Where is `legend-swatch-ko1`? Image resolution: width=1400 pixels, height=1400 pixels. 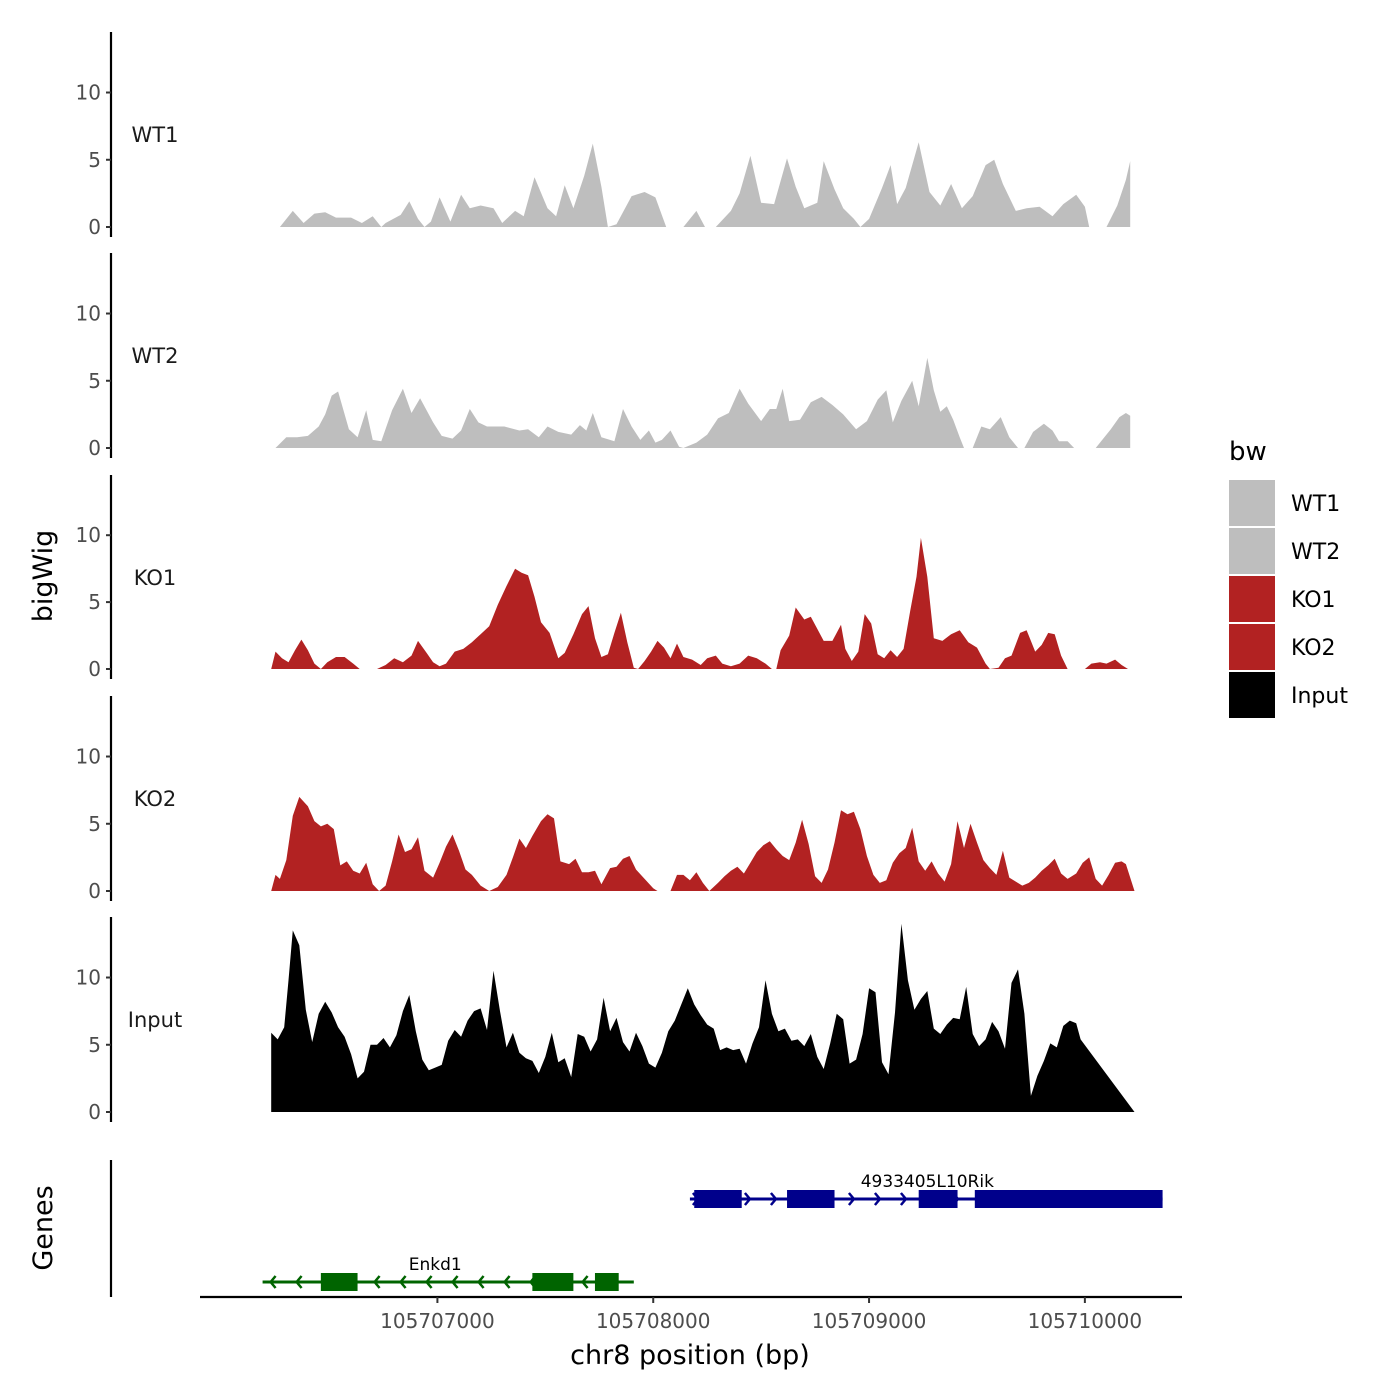
legend-swatch-ko1 is located at coordinates (1252, 599).